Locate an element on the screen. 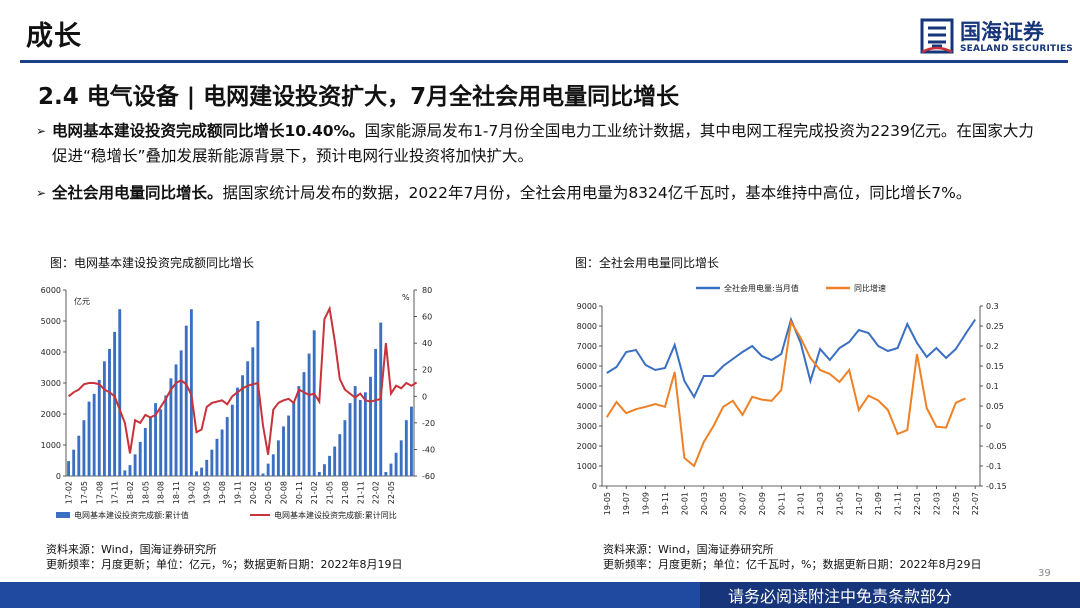 The image size is (1080, 608). x-tick-label: 22-05 is located at coordinates (956, 503).